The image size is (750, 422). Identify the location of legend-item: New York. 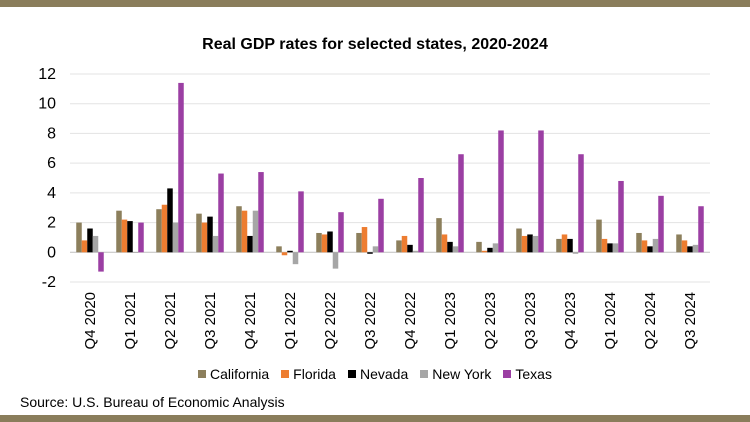
(455, 374).